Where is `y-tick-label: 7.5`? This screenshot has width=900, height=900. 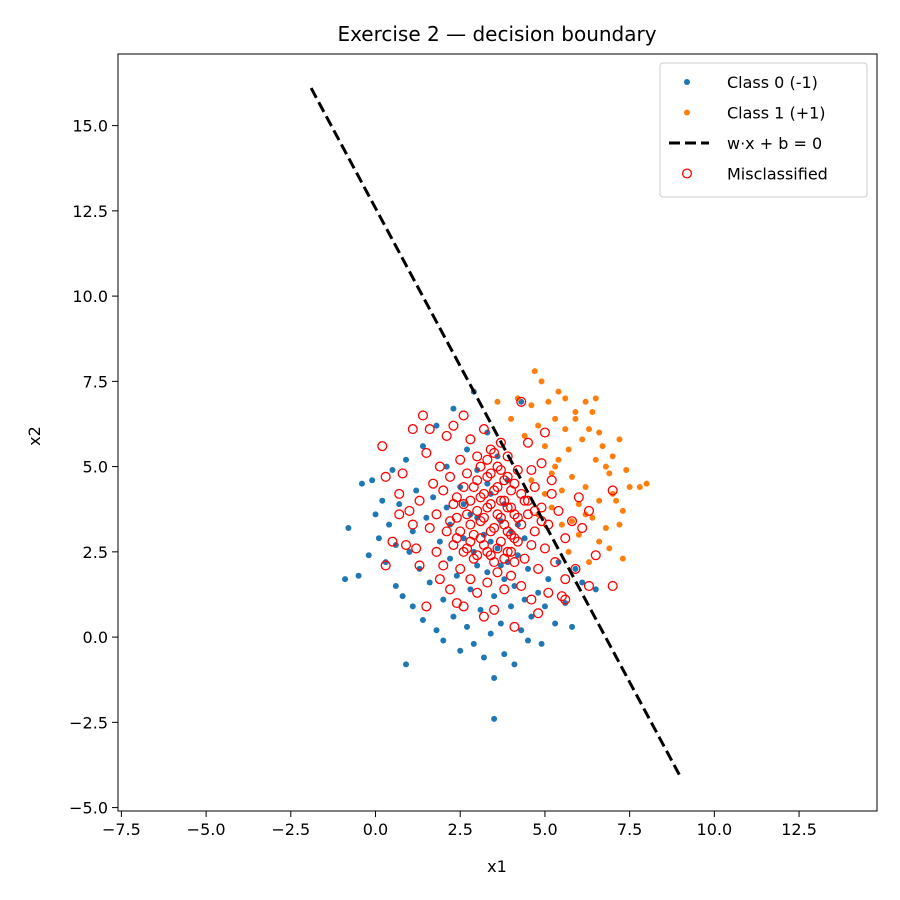
y-tick-label: 7.5 is located at coordinates (95, 381).